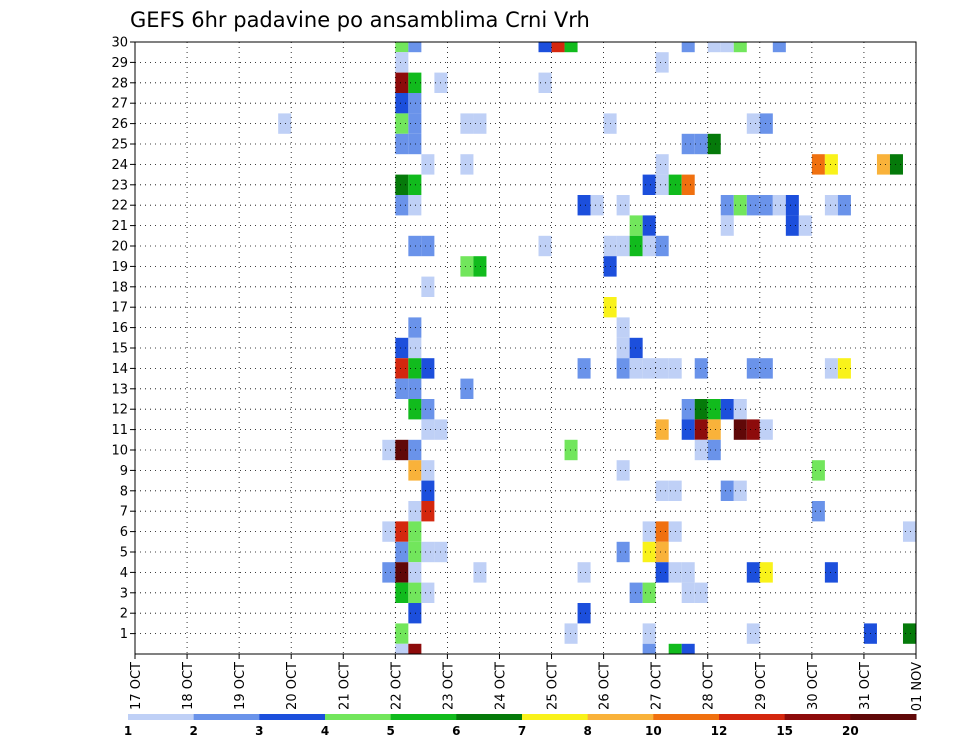 This screenshot has height=742, width=960. I want to click on colorbar-label: 2, so click(193, 731).